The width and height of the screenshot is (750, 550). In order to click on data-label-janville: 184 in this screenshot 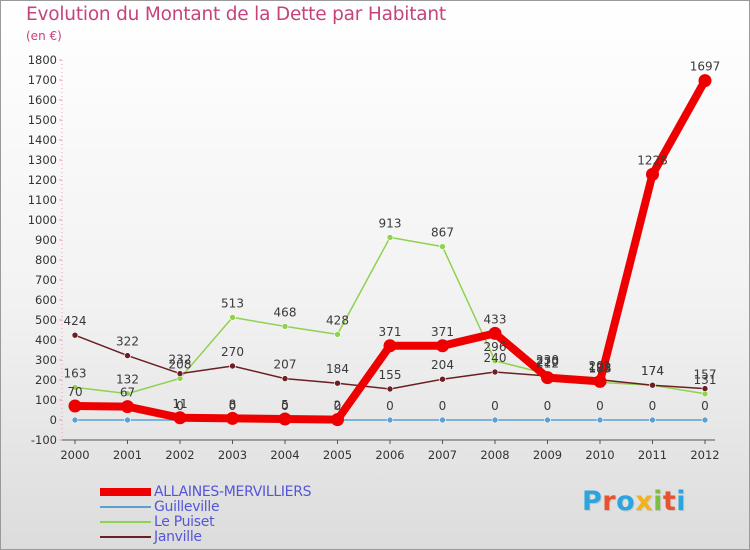, I will do `click(337, 369)`.